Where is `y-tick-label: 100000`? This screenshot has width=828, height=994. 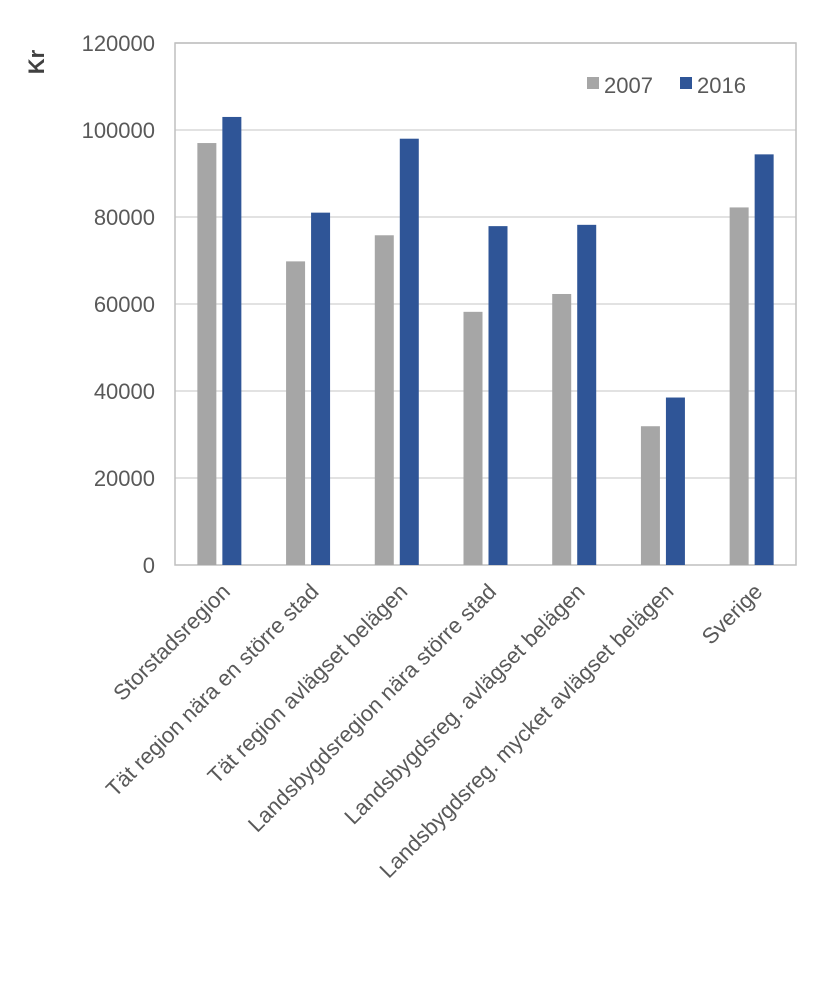
y-tick-label: 100000 is located at coordinates (118, 130).